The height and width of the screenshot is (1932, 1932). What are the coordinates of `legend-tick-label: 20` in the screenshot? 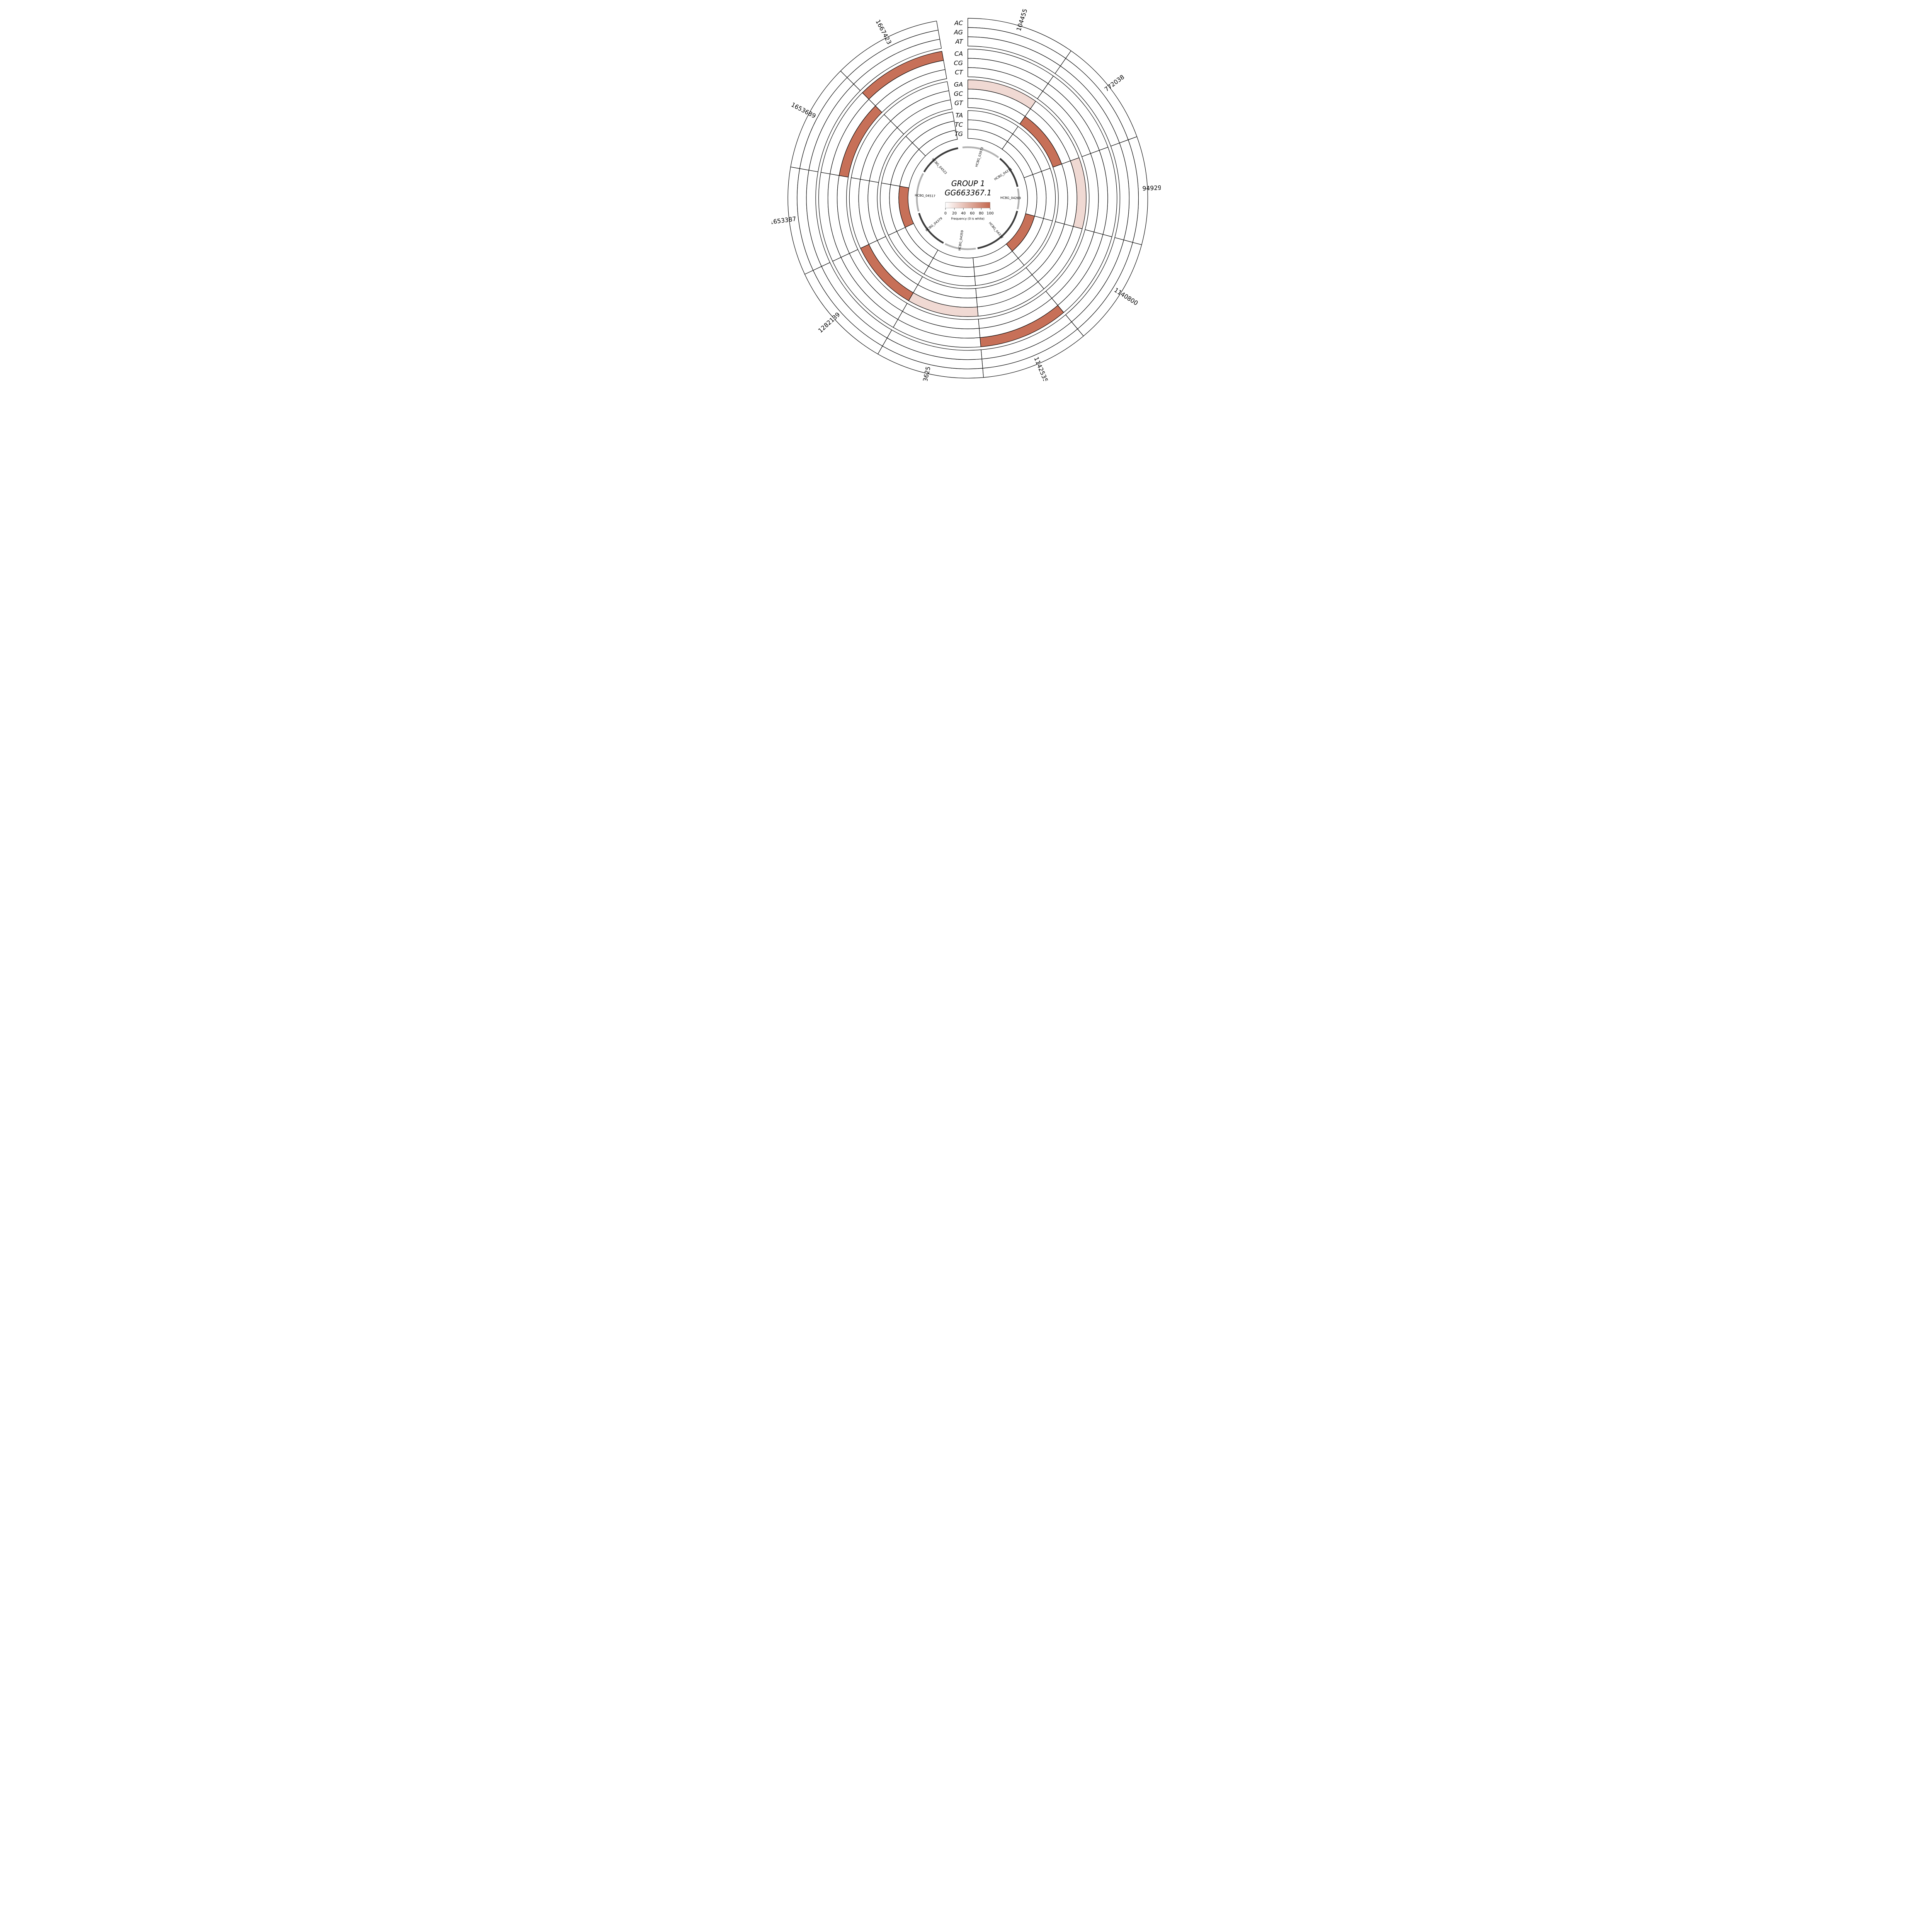 It's located at (954, 214).